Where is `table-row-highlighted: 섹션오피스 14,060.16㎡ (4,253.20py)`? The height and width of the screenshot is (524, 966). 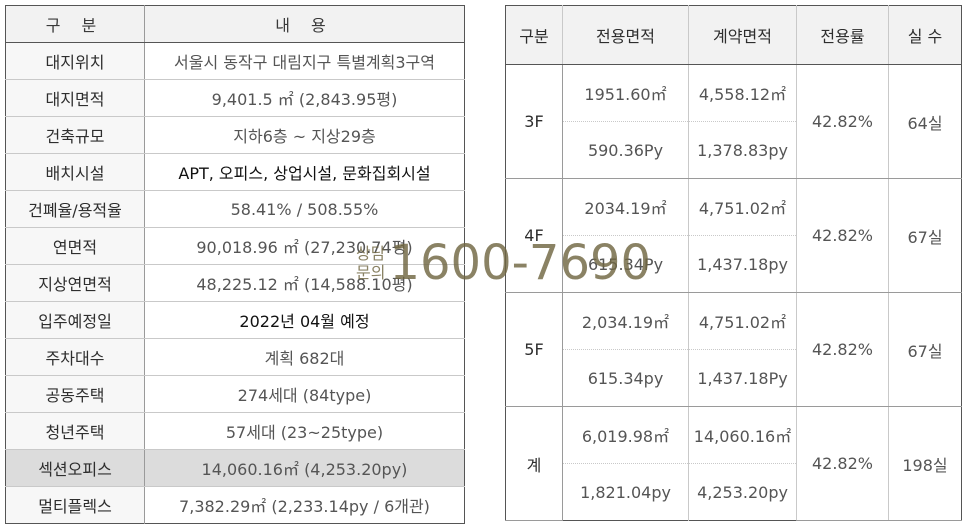 table-row-highlighted: 섹션오피스 14,060.16㎡ (4,253.20py) is located at coordinates (235, 468).